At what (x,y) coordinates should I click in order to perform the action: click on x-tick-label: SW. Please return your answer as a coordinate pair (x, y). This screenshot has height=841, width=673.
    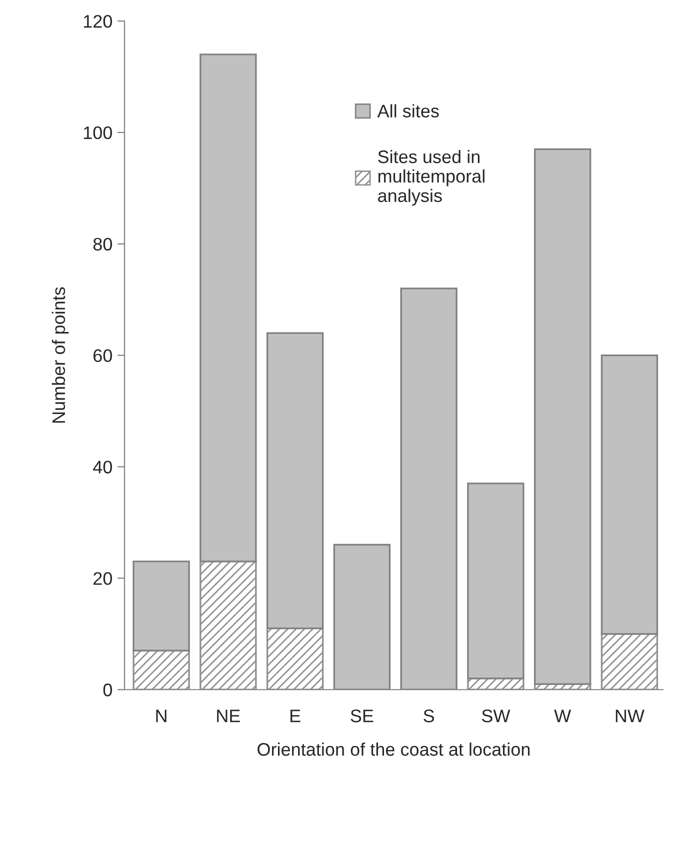
    Looking at the image, I should click on (496, 716).